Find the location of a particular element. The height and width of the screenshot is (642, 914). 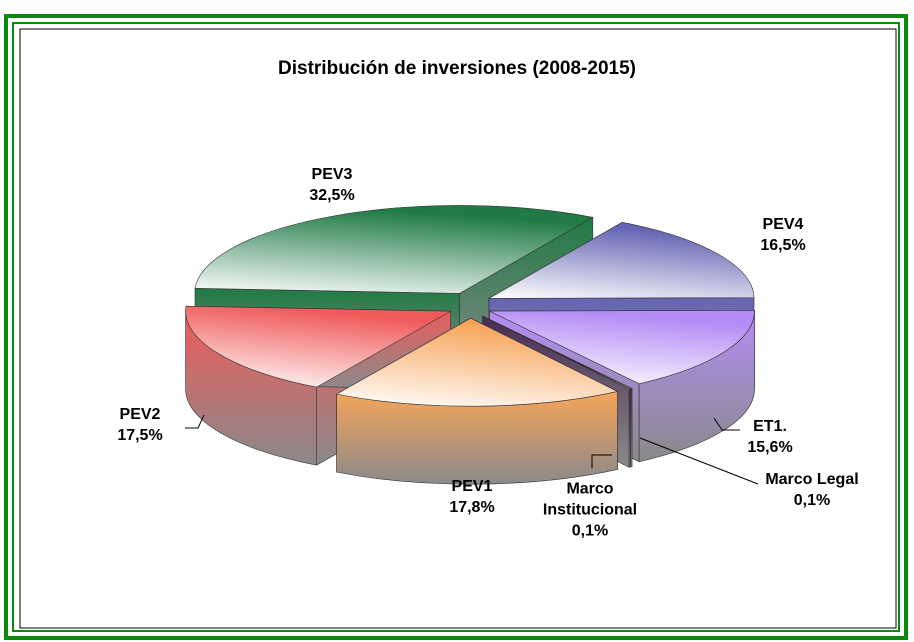

data-label: PEV2 17,5% is located at coordinates (140, 425).